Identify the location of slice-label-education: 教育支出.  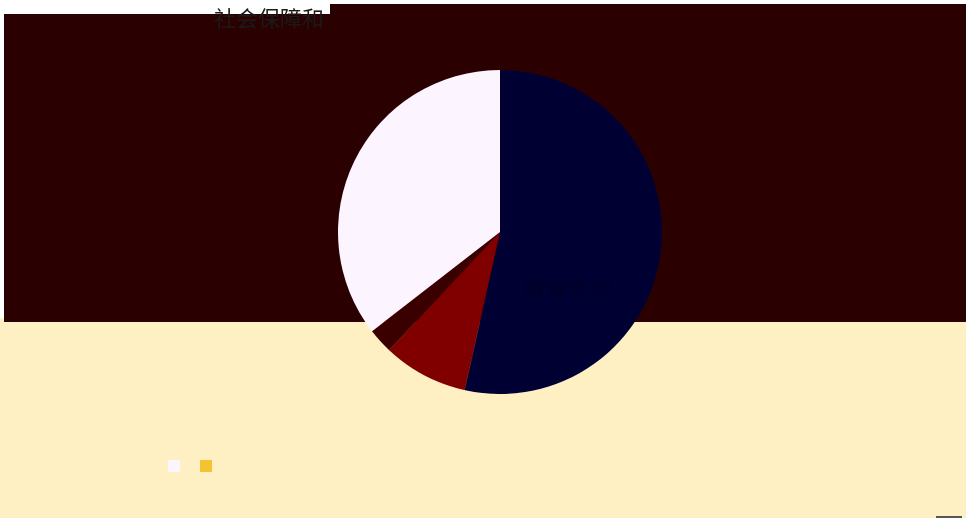
(568, 290).